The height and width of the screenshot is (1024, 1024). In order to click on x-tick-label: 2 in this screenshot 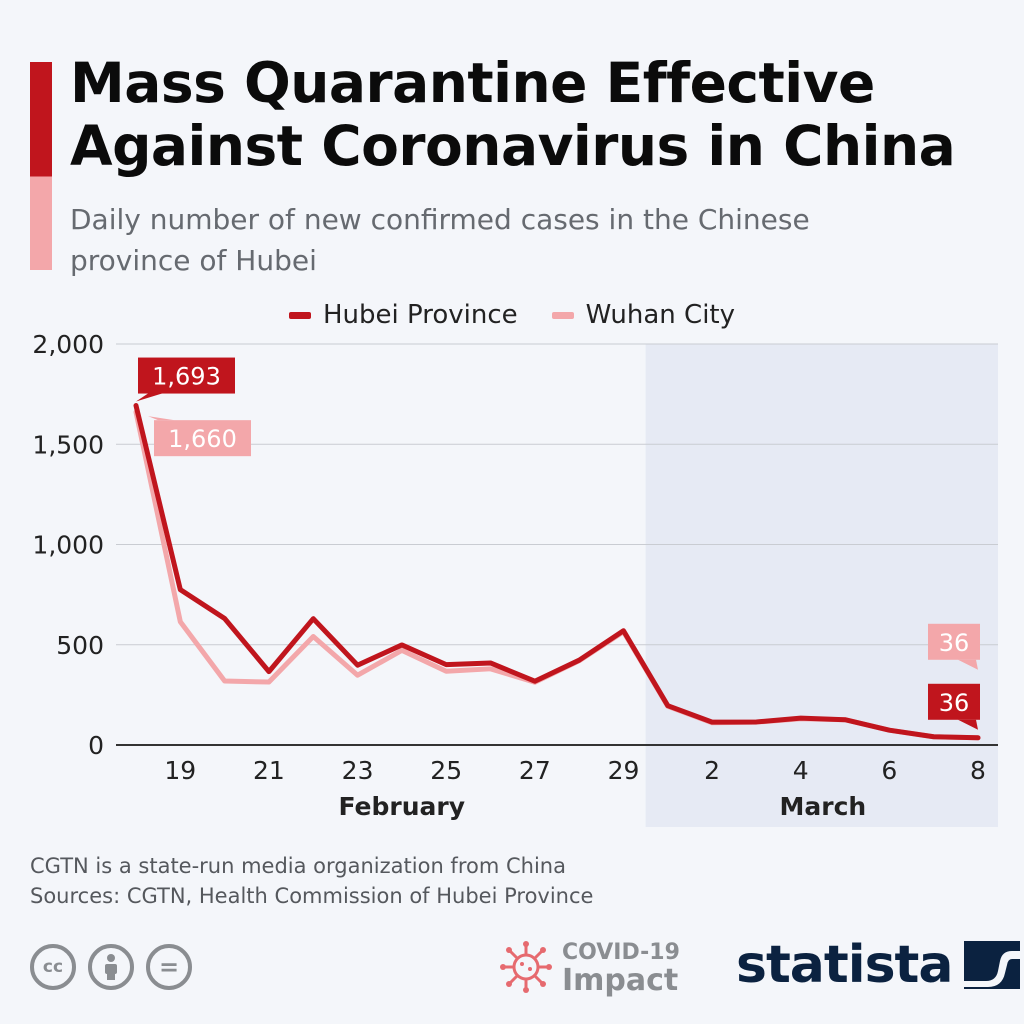, I will do `click(712, 770)`.